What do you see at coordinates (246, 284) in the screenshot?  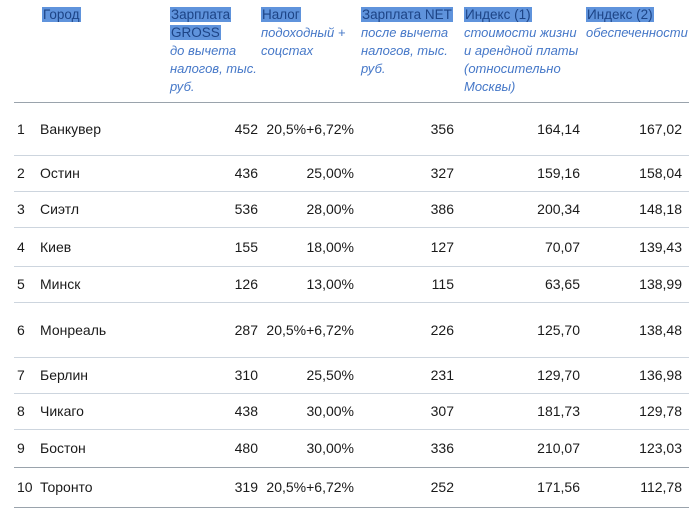 I see `cell-gross-salary: 126` at bounding box center [246, 284].